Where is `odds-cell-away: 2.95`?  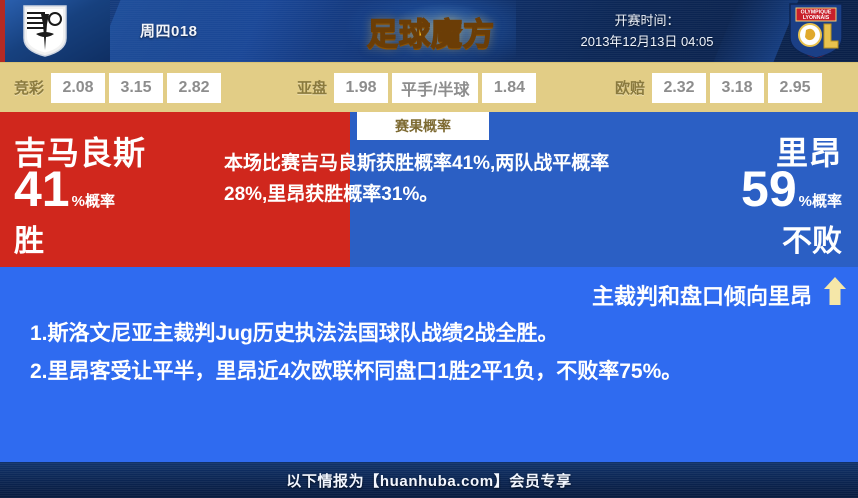 odds-cell-away: 2.95 is located at coordinates (795, 87).